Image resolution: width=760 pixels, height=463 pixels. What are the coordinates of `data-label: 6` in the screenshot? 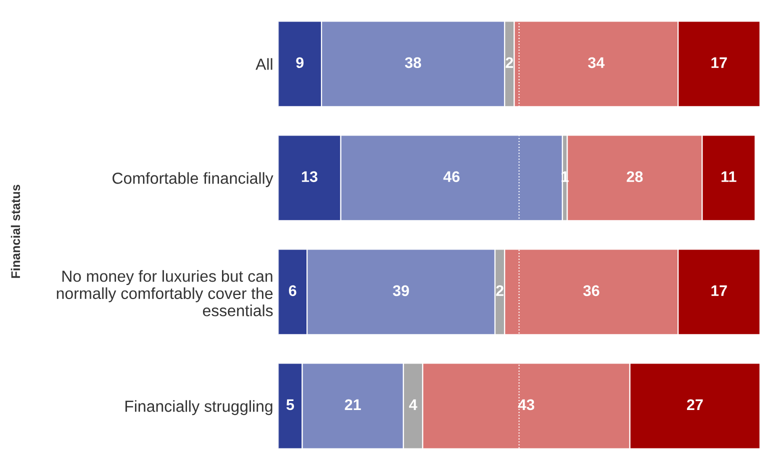 It's located at (292, 290).